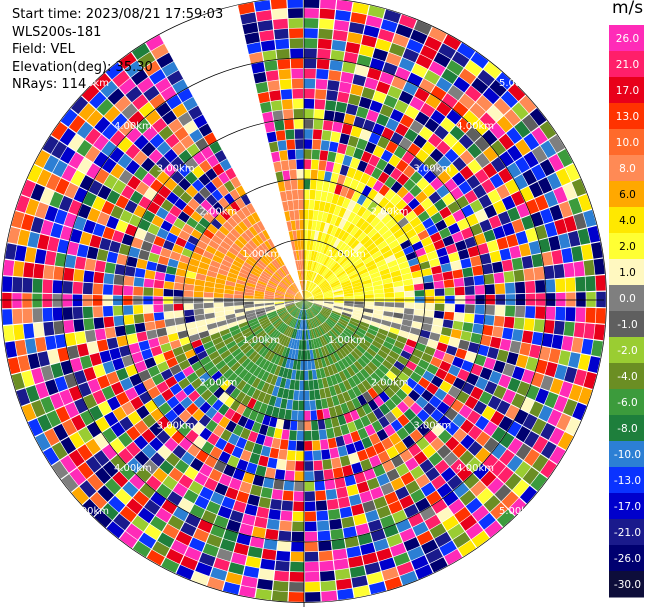 Image resolution: width=647 pixels, height=607 pixels. I want to click on colorbar-segment, so click(626, 402).